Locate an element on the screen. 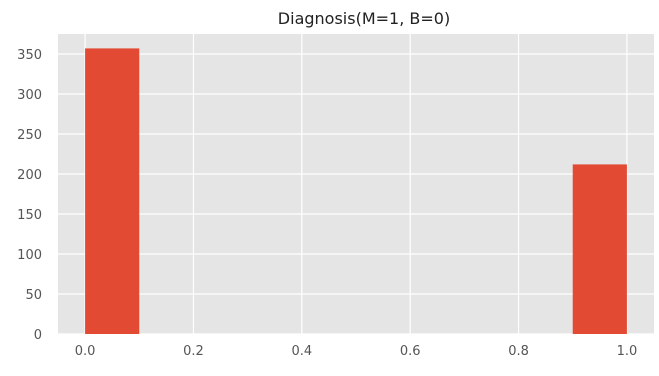 The width and height of the screenshot is (659, 376). x-tick-label: 0.8 is located at coordinates (518, 351).